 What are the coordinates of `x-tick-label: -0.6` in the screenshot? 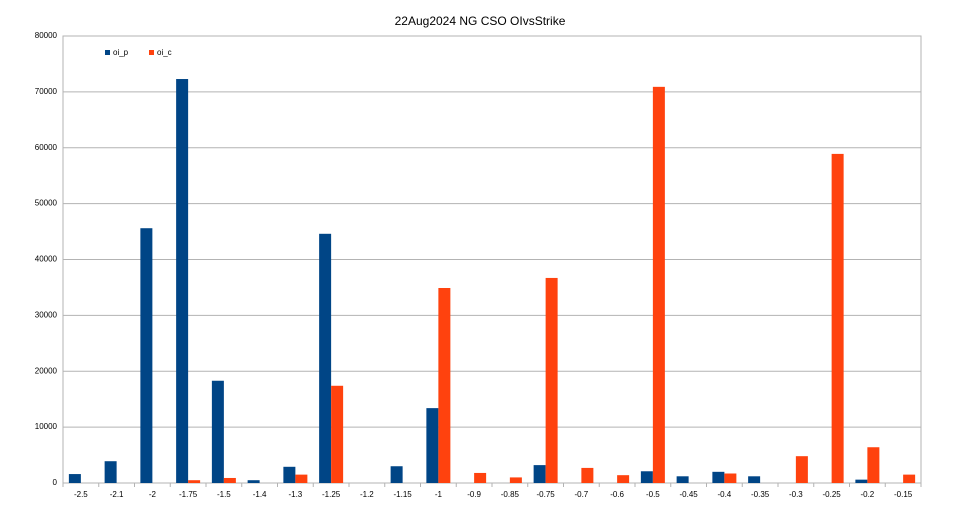 It's located at (617, 494).